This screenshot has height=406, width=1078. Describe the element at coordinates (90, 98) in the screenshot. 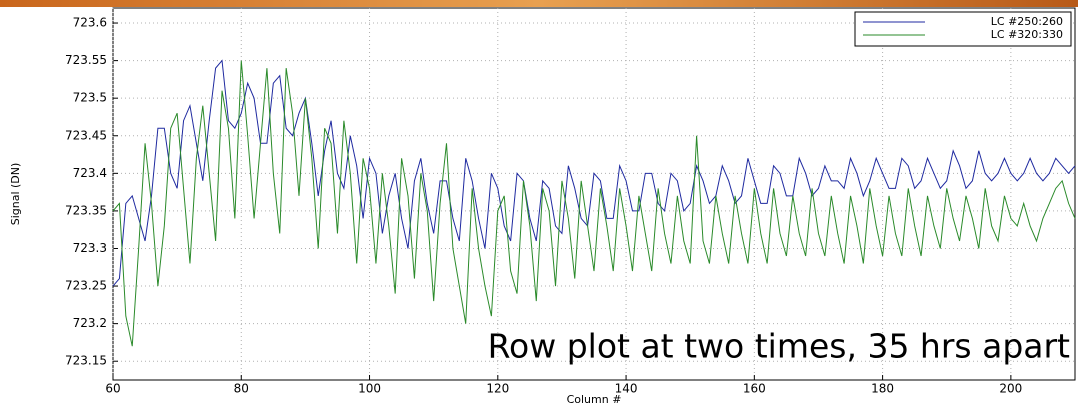

I see `y-tick-label: 723.5` at that location.